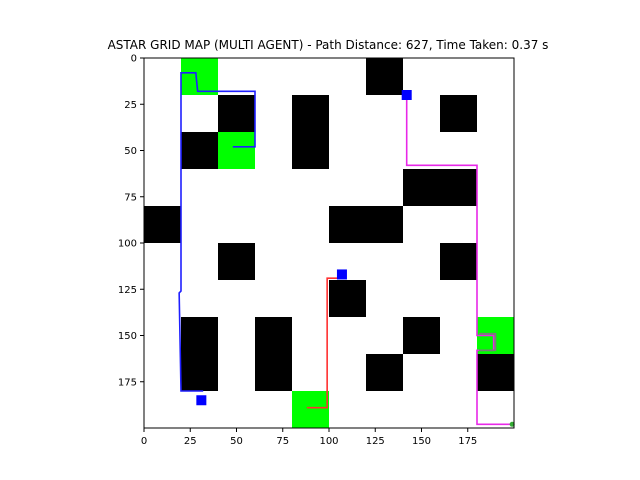  Describe the element at coordinates (421, 441) in the screenshot. I see `x-tick-label-150: 150` at that location.